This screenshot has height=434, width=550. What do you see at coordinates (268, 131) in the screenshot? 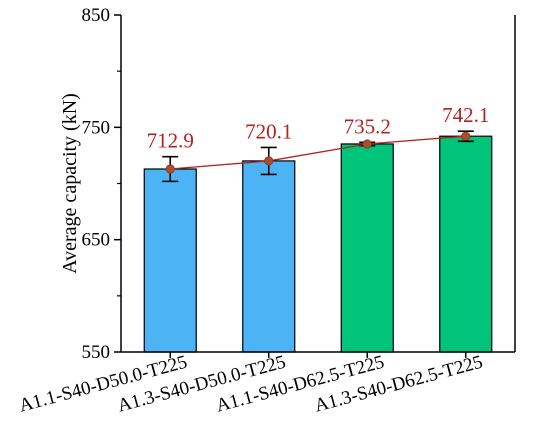
I see `data-label-2: 720.1` at bounding box center [268, 131].